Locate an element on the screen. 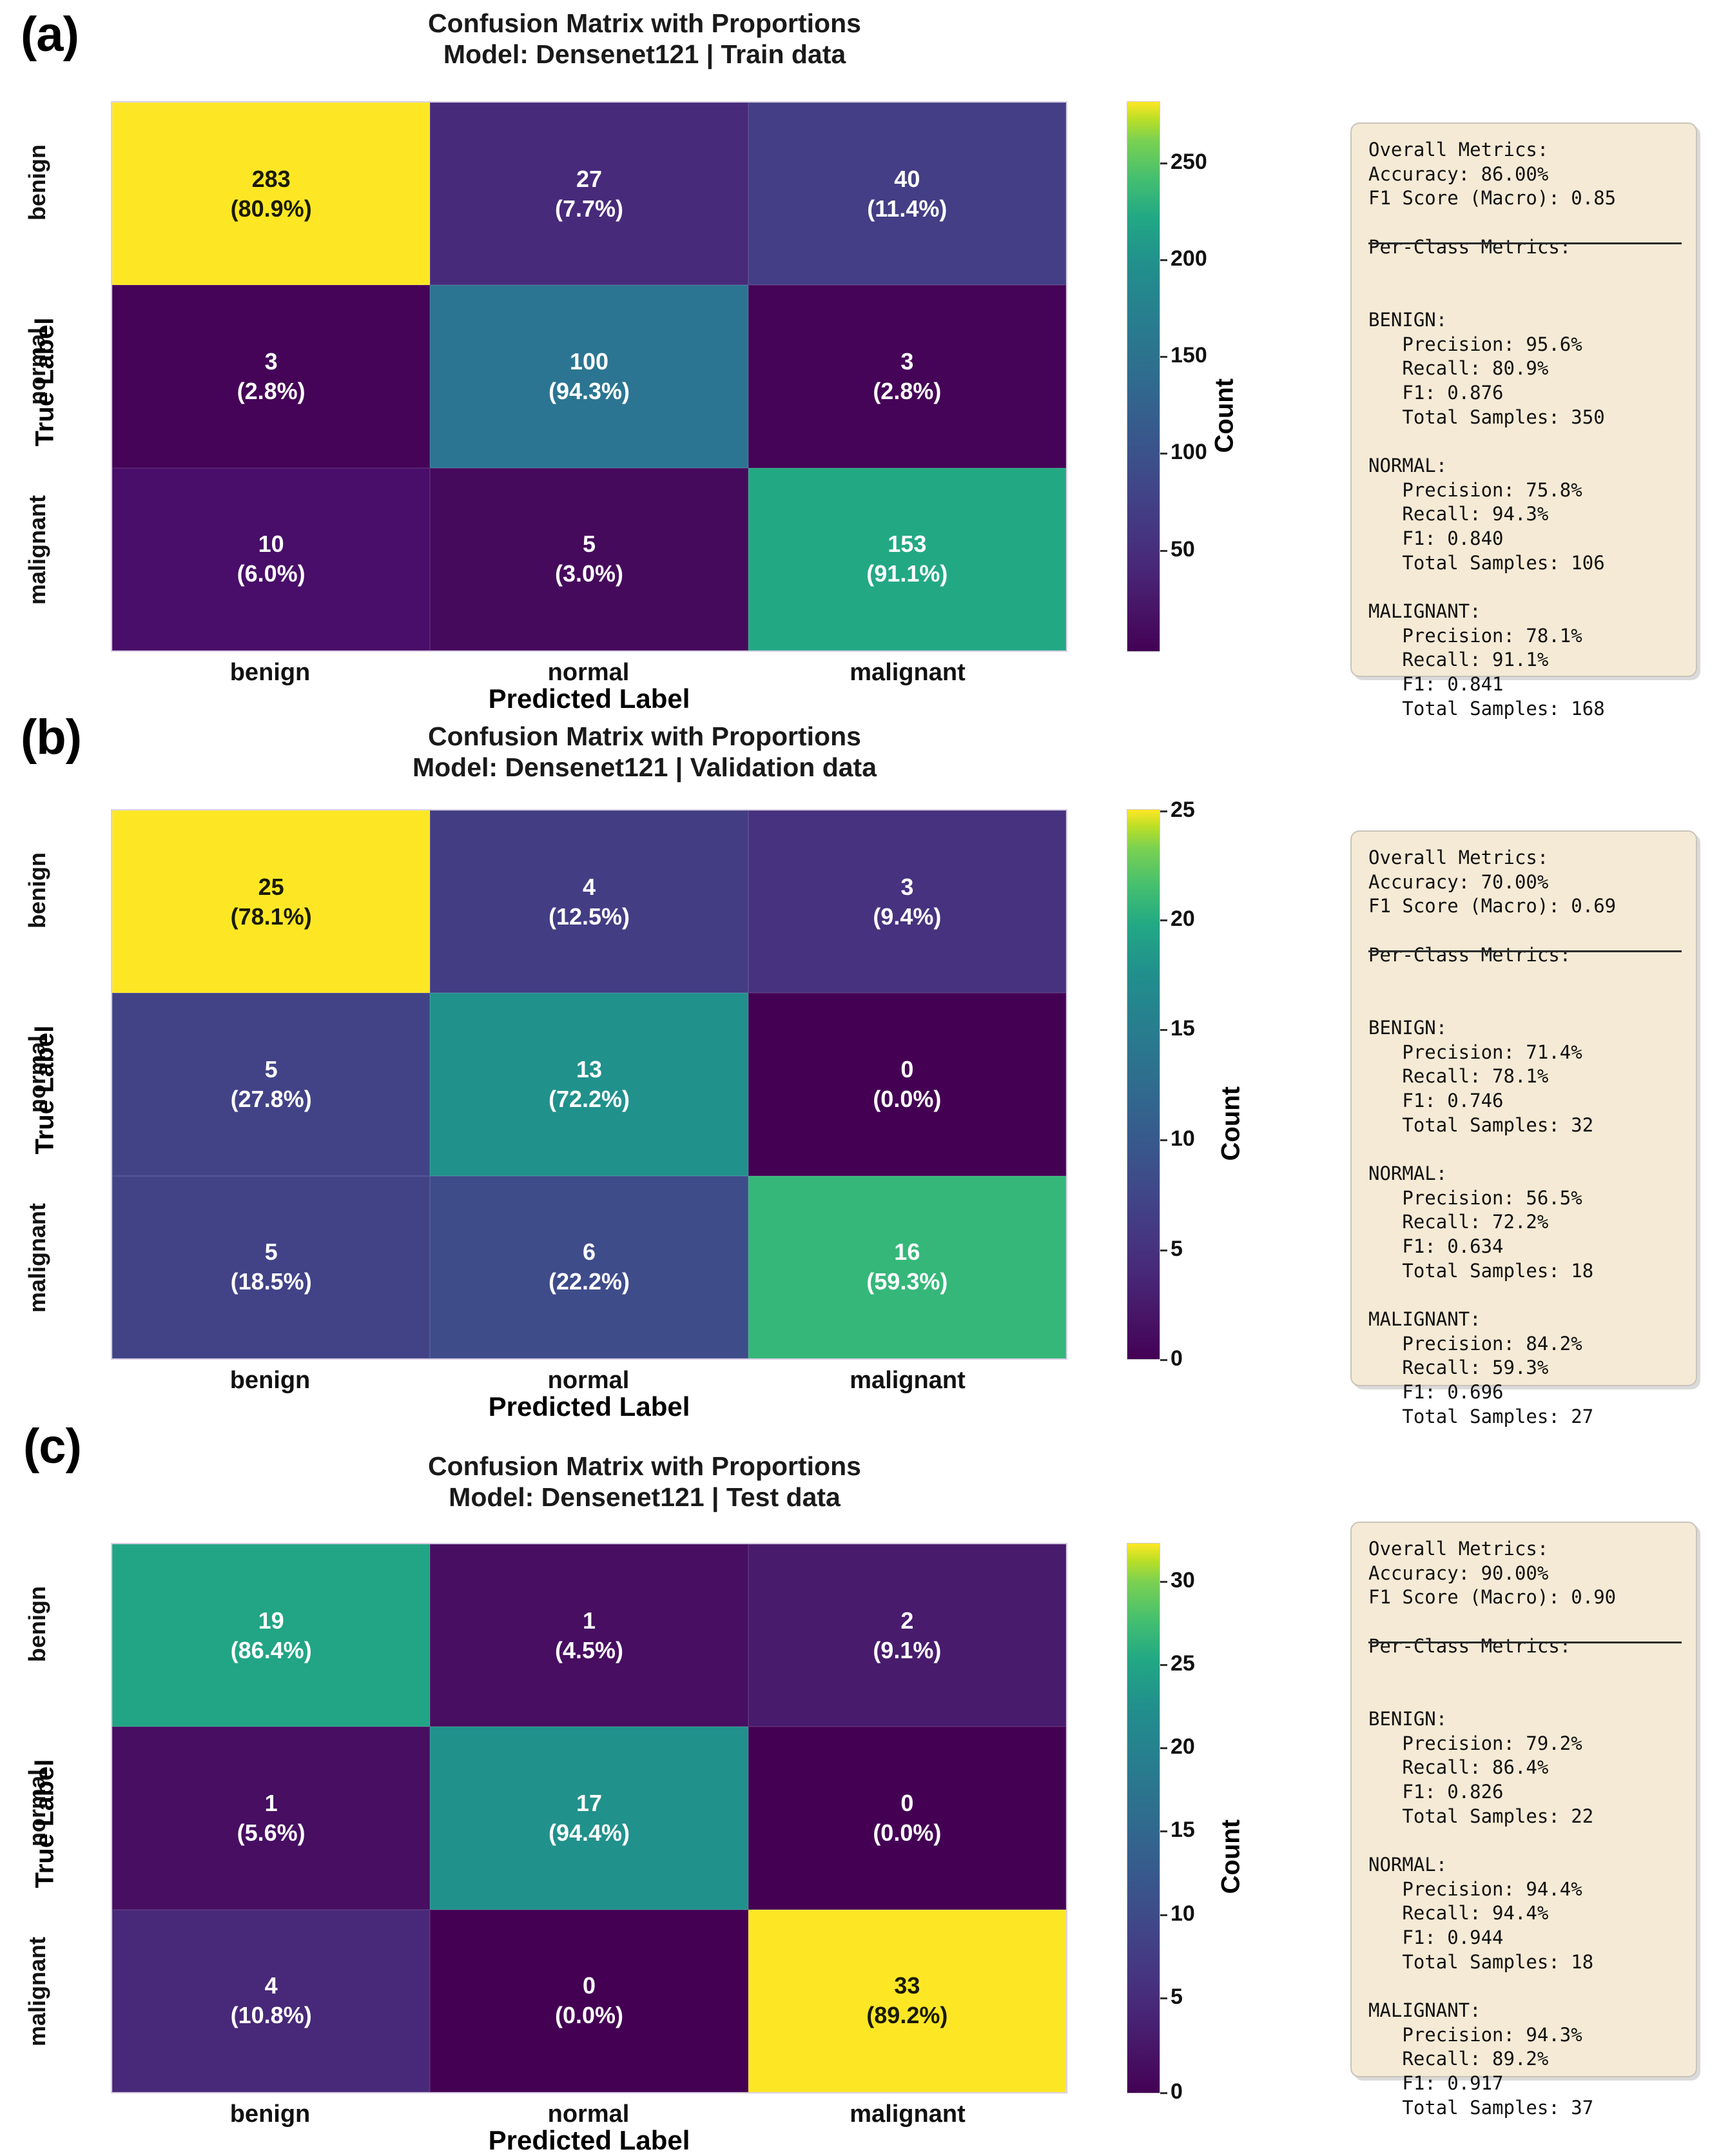  matrix-cell: 19 (86.4%) is located at coordinates (271, 1635).